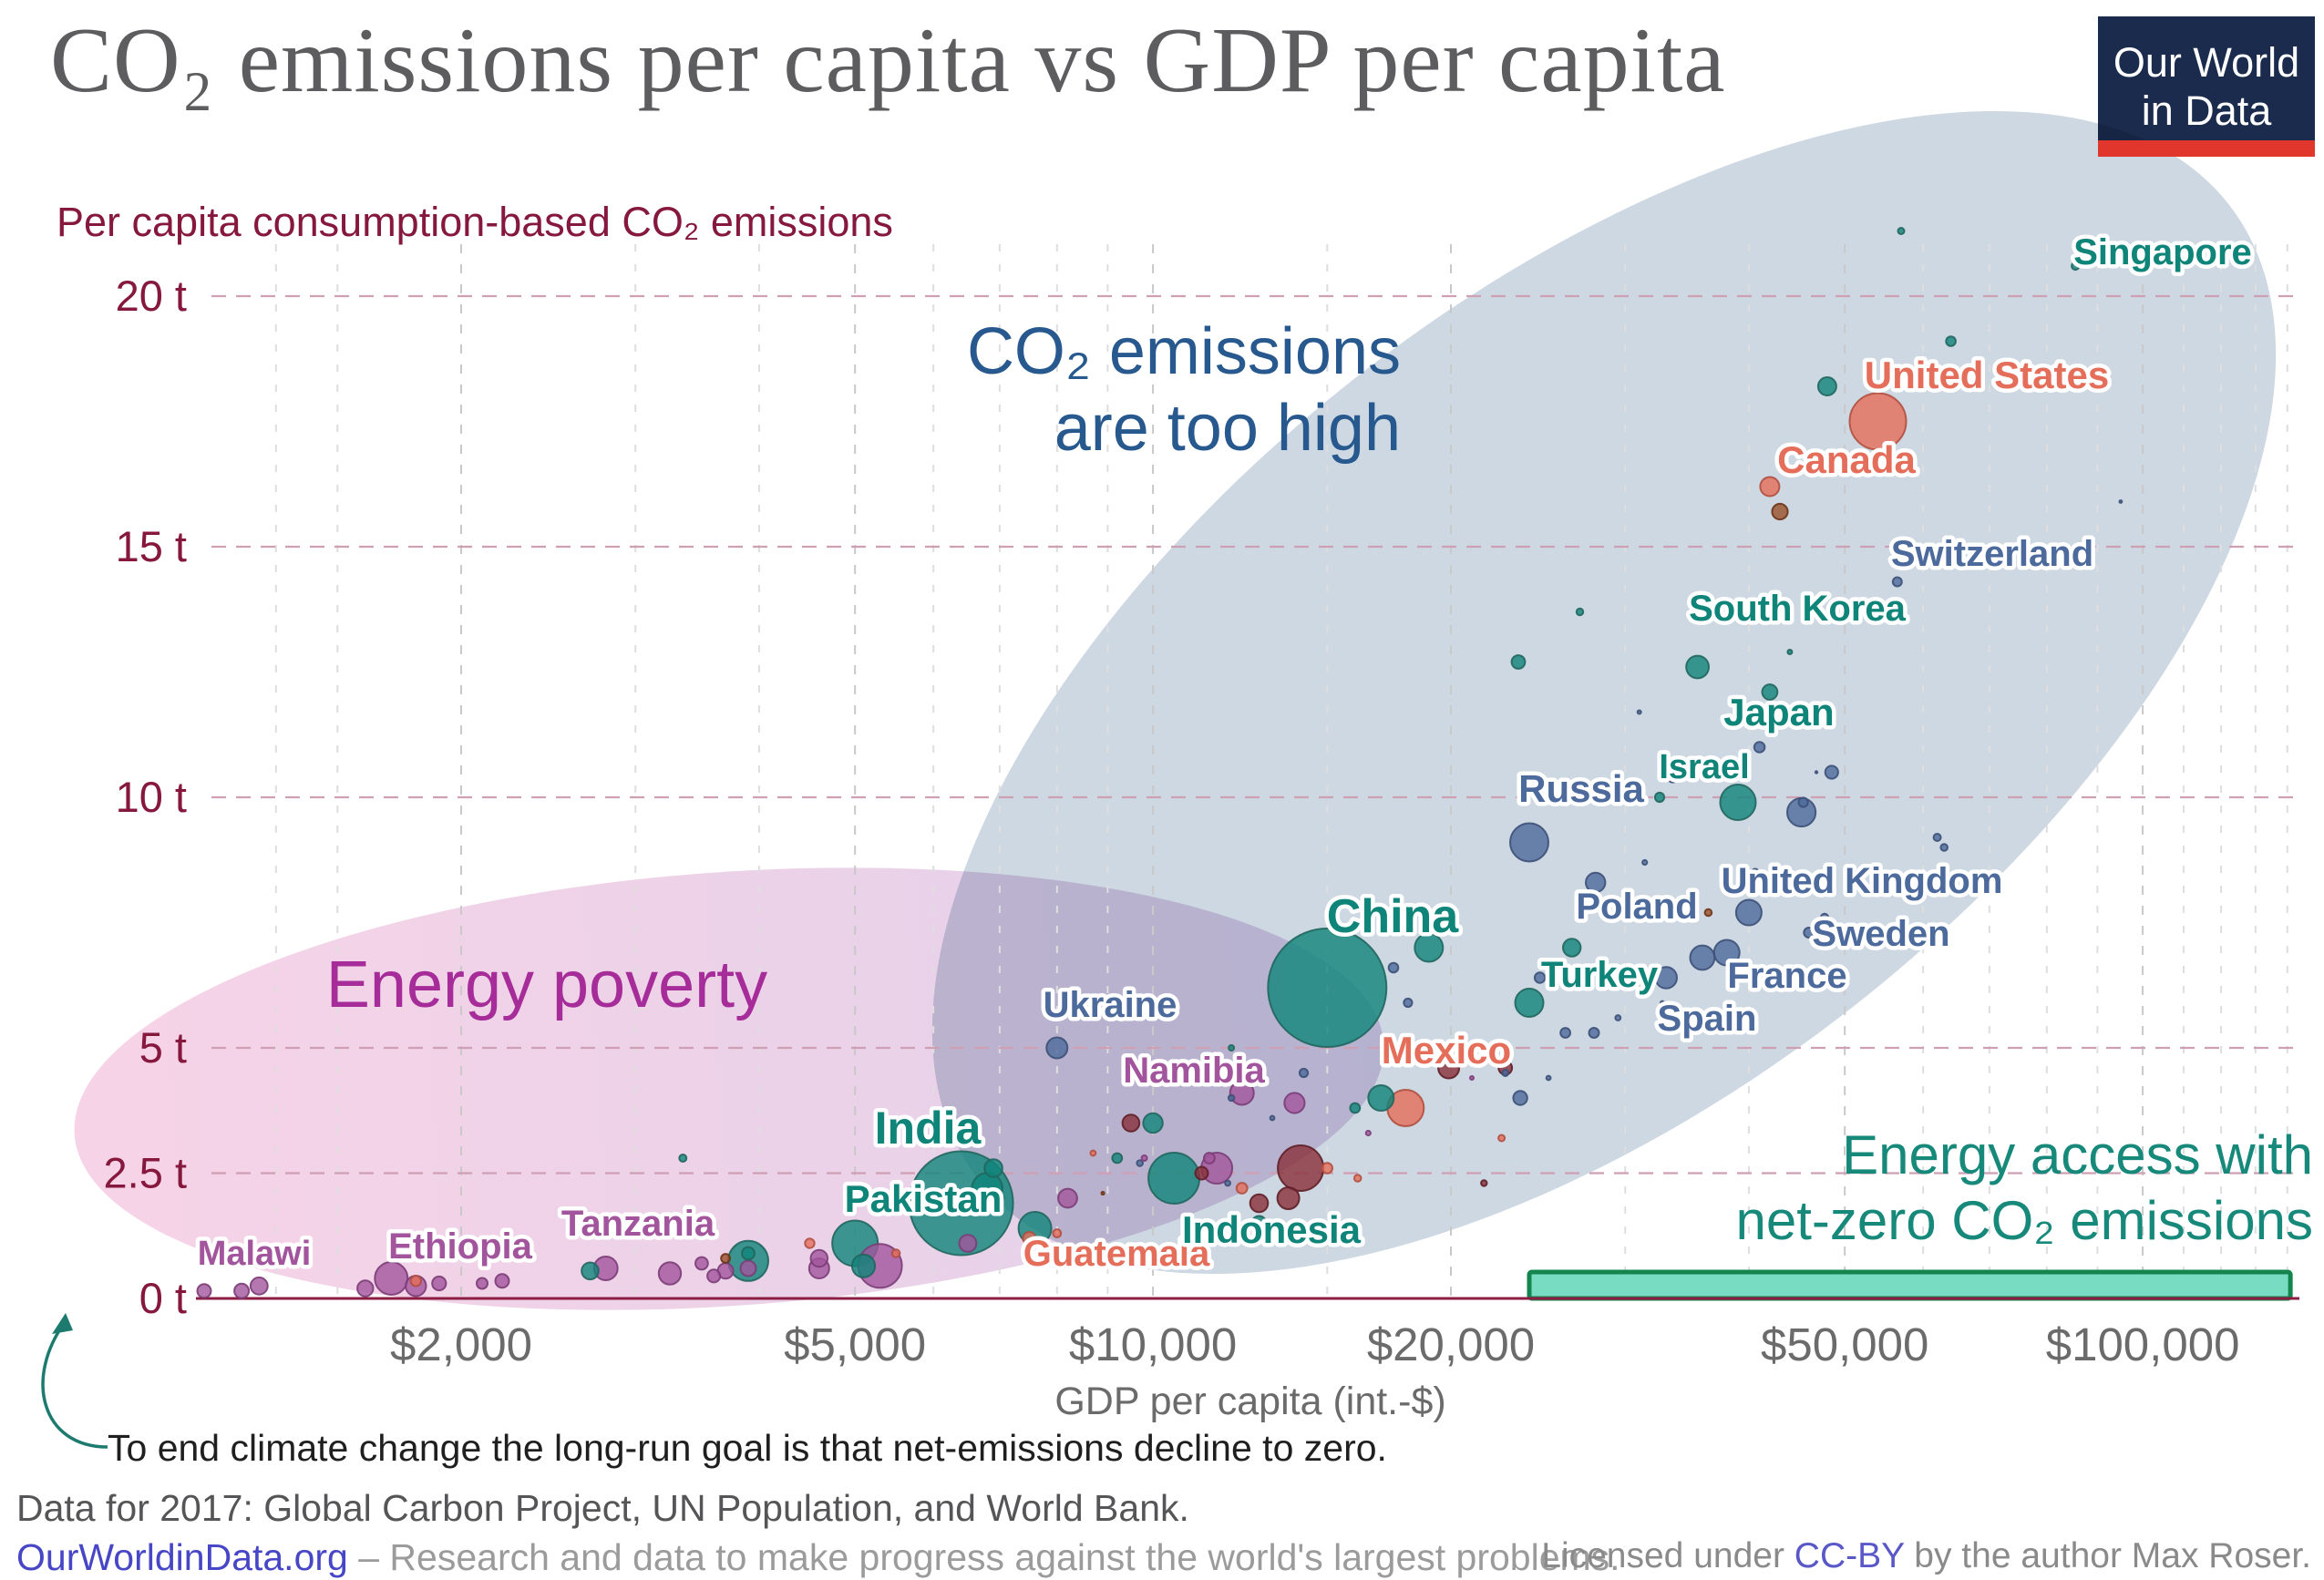 This screenshot has width=2324, height=1580. What do you see at coordinates (1770, 692) in the screenshot?
I see `country-dot-taiwan` at bounding box center [1770, 692].